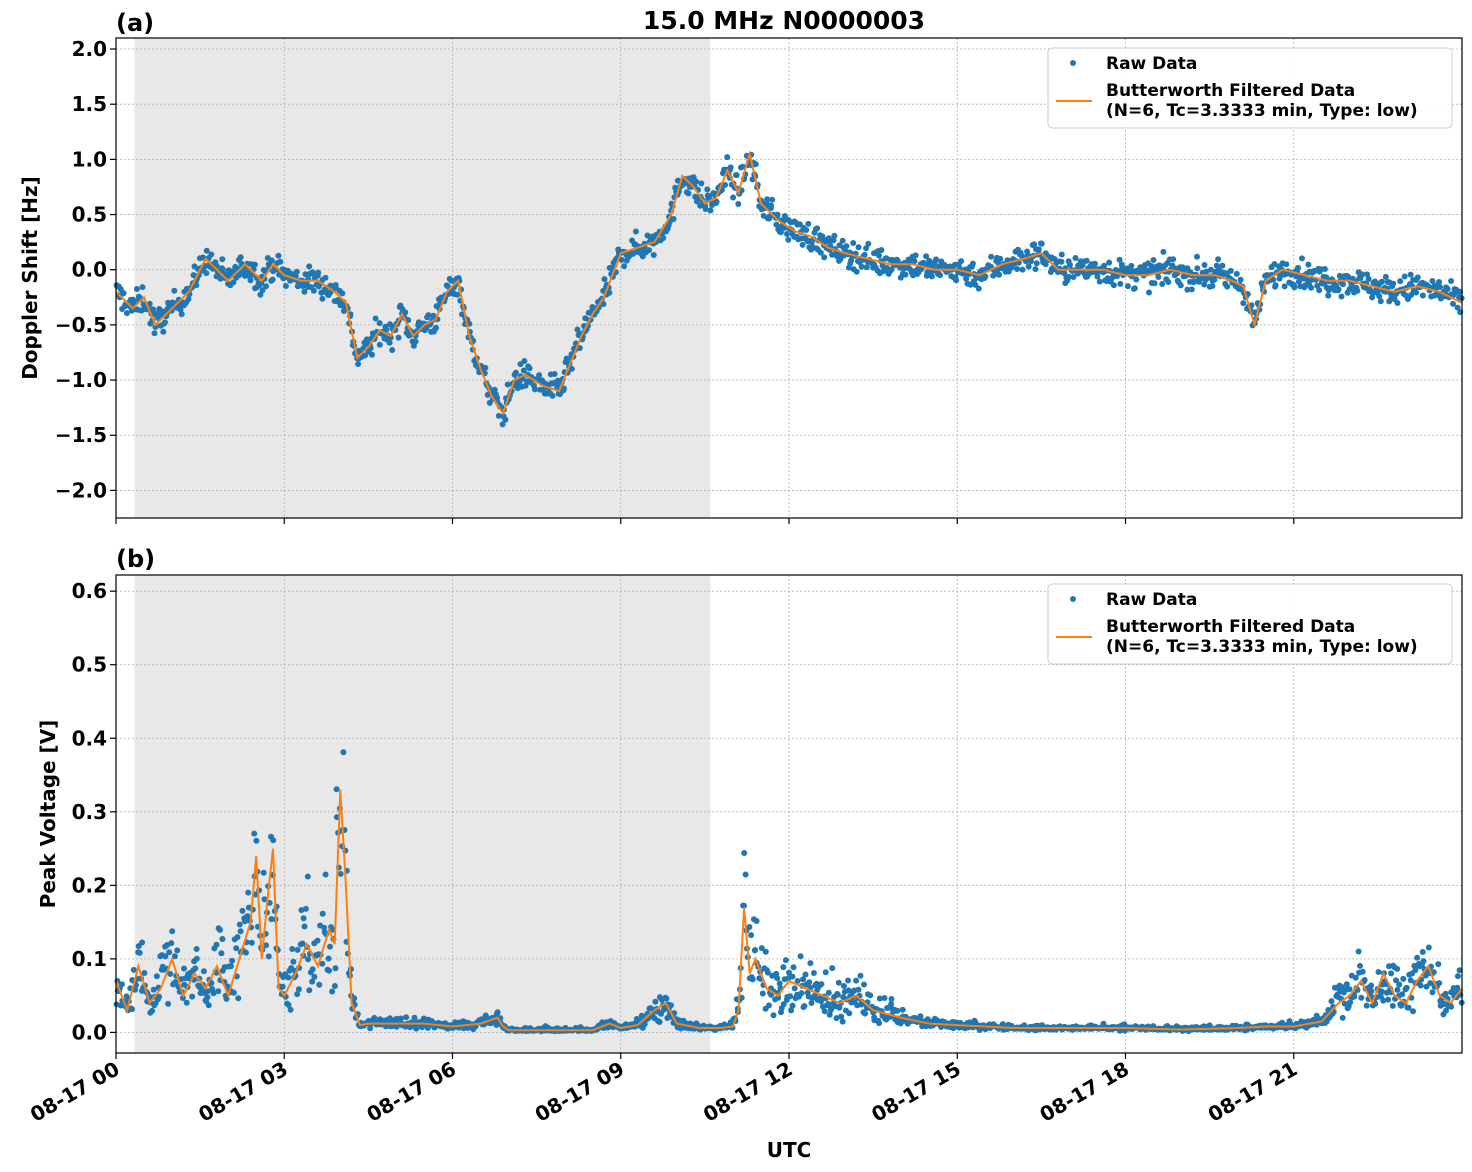 This screenshot has width=1472, height=1172. What do you see at coordinates (1084, 1092) in the screenshot?
I see `x-tick-label: 08-17 18` at bounding box center [1084, 1092].